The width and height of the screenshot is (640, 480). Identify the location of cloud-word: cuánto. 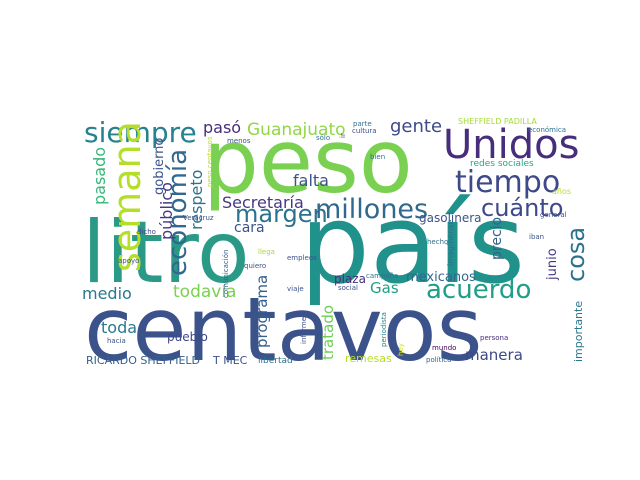
(522, 208).